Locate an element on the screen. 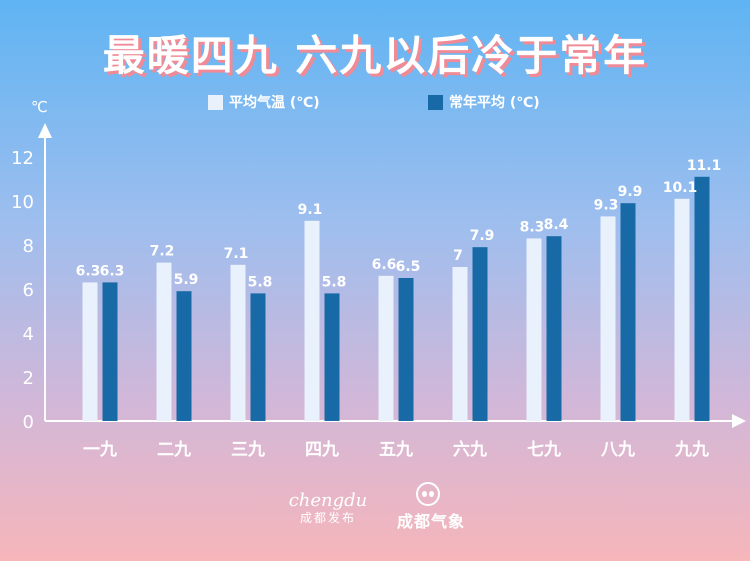 Image resolution: width=750 pixels, height=561 pixels. data-label-average: 9.3 is located at coordinates (606, 205).